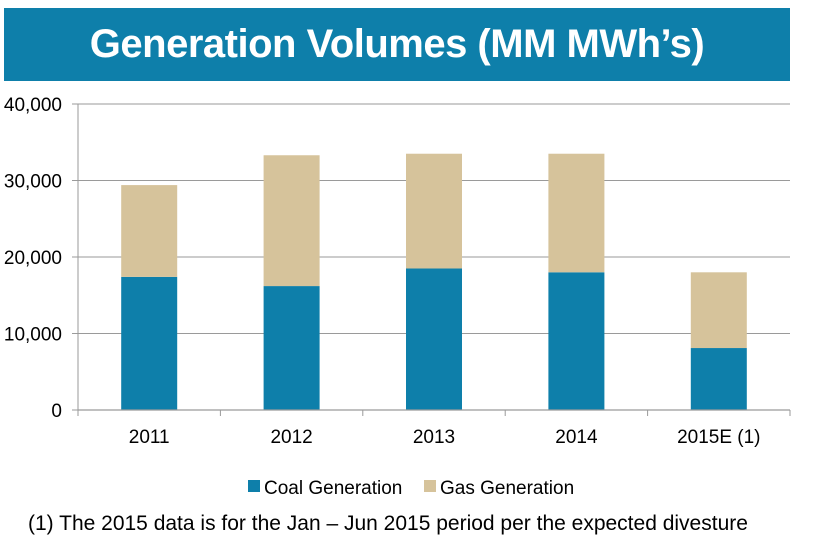 Image resolution: width=840 pixels, height=543 pixels. What do you see at coordinates (56, 411) in the screenshot?
I see `y-tick-label: 0` at bounding box center [56, 411].